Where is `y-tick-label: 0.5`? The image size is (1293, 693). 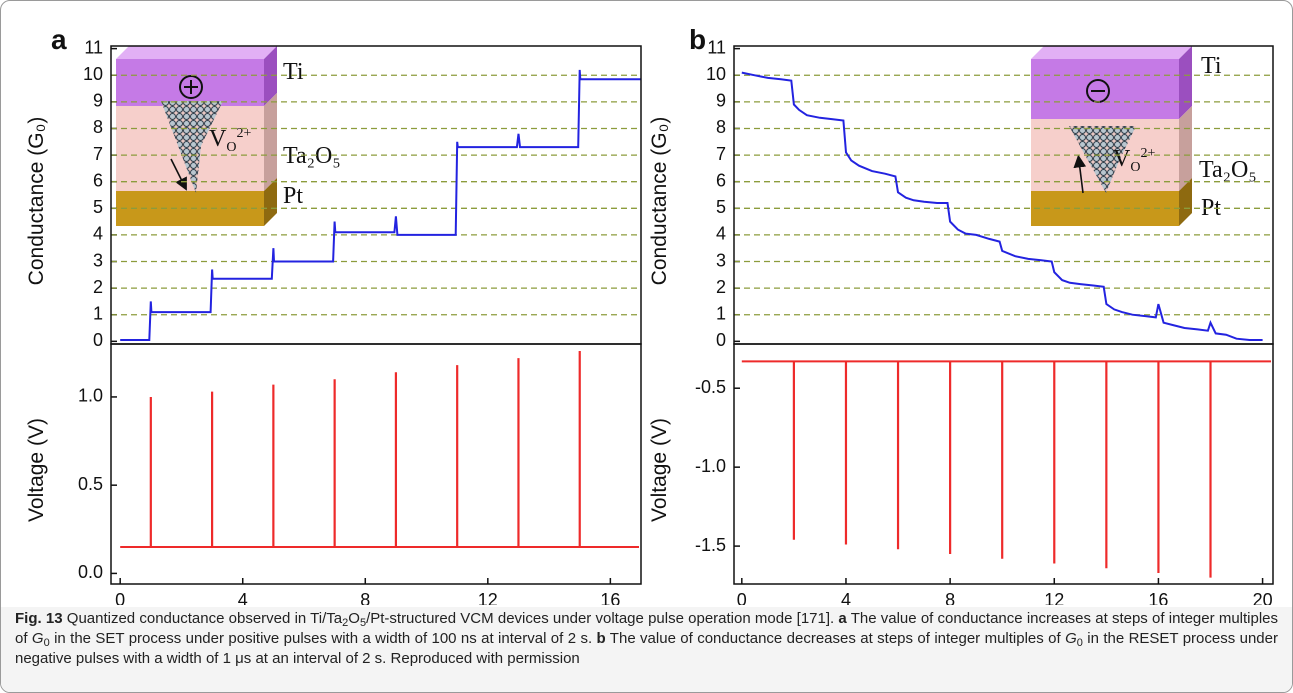
y-tick-label: 0.5 is located at coordinates (90, 484).